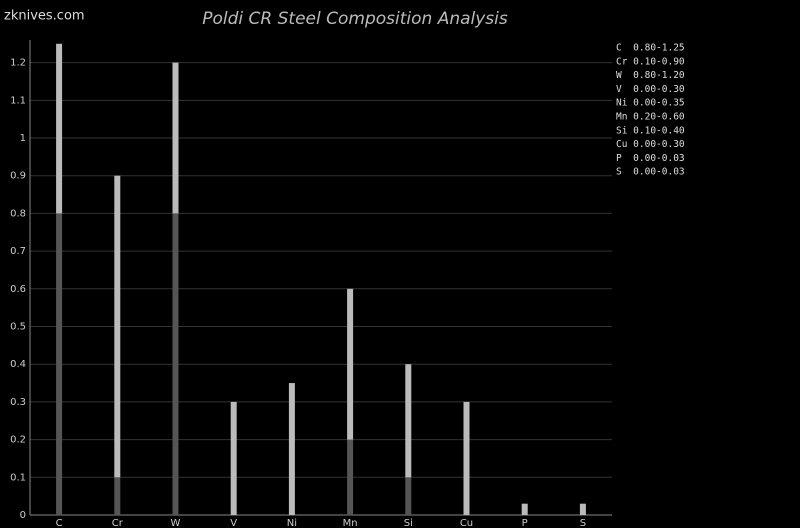  What do you see at coordinates (18, 327) in the screenshot?
I see `y-tick-label: 0.5` at bounding box center [18, 327].